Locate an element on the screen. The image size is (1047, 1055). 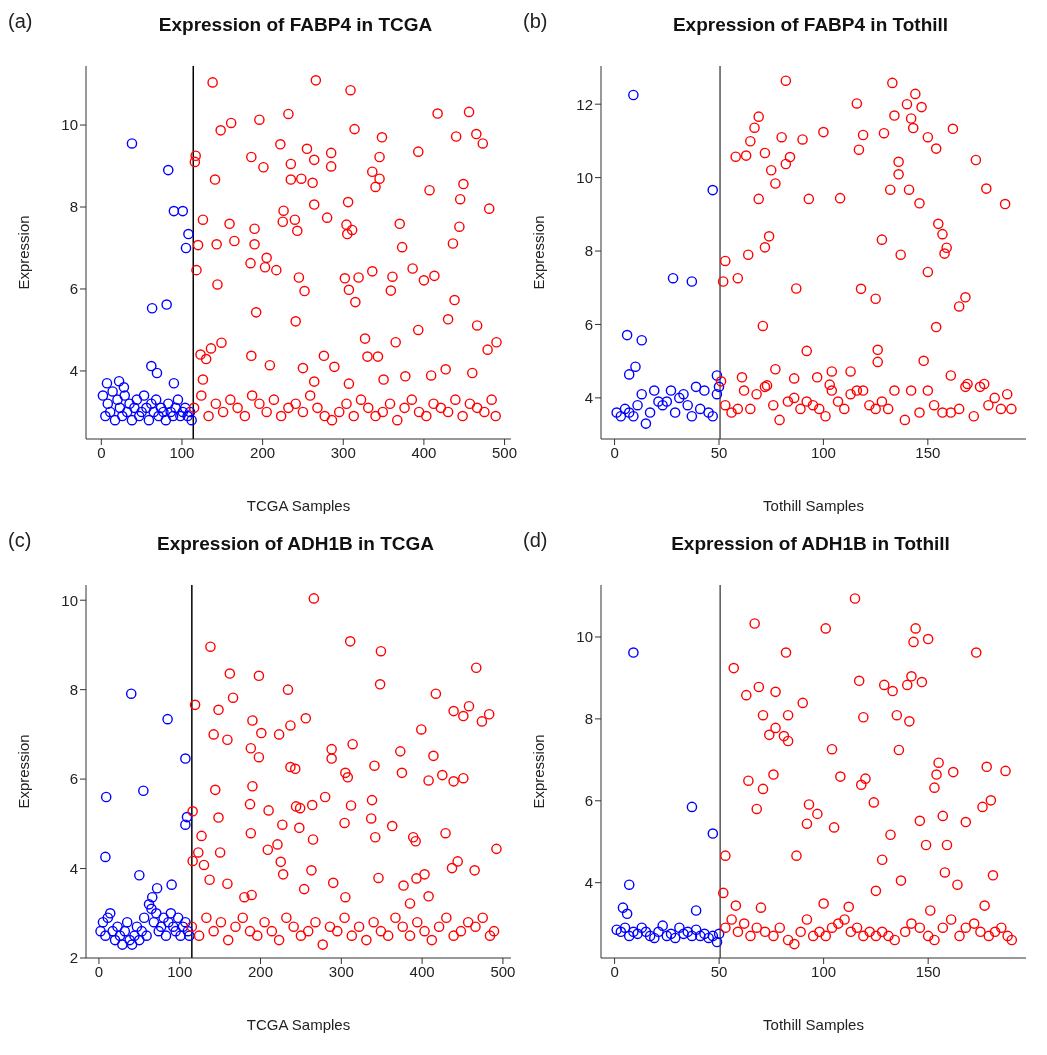
x-tick-label: 50 is located at coordinates (719, 452).